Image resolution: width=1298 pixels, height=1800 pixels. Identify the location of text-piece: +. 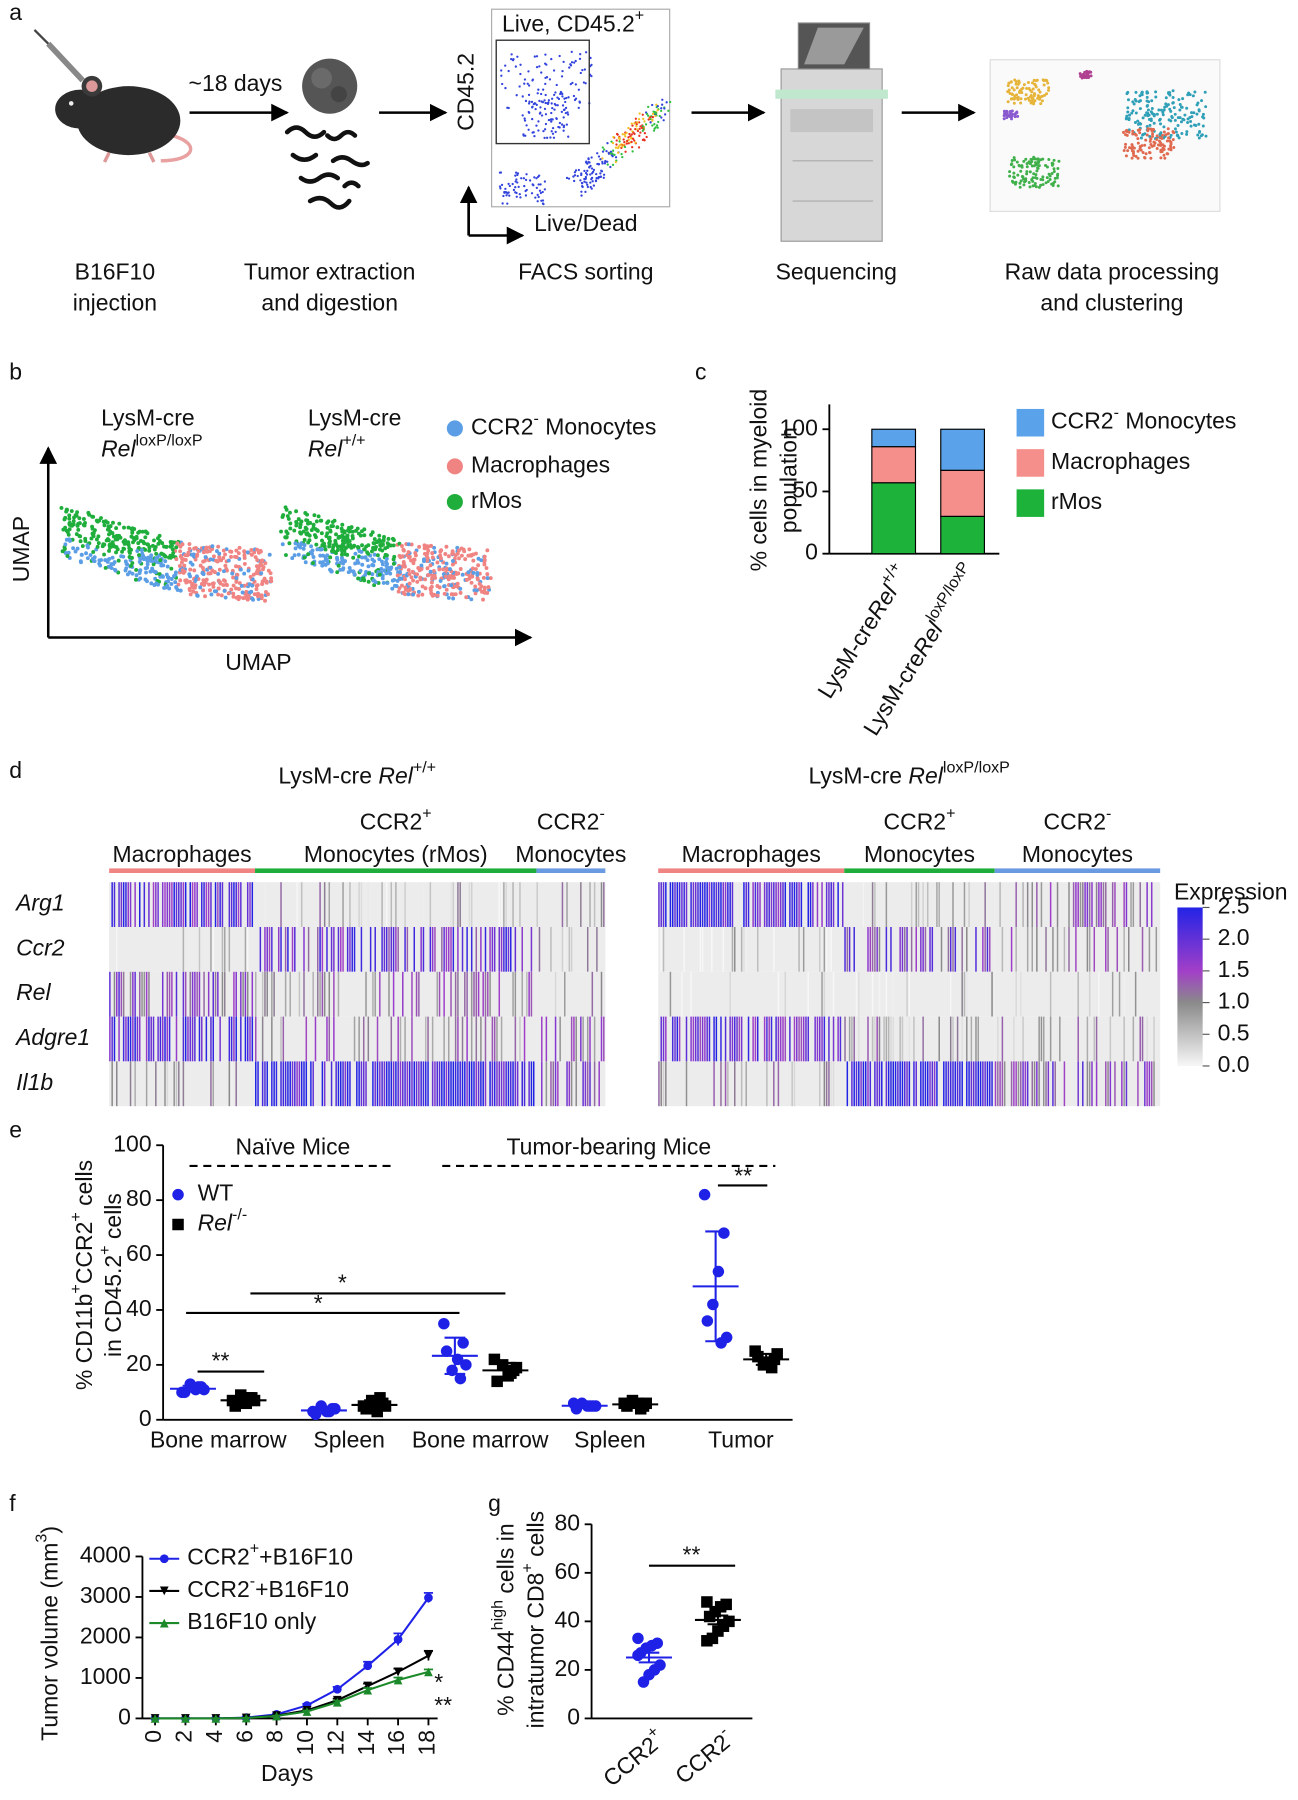
(76, 1216).